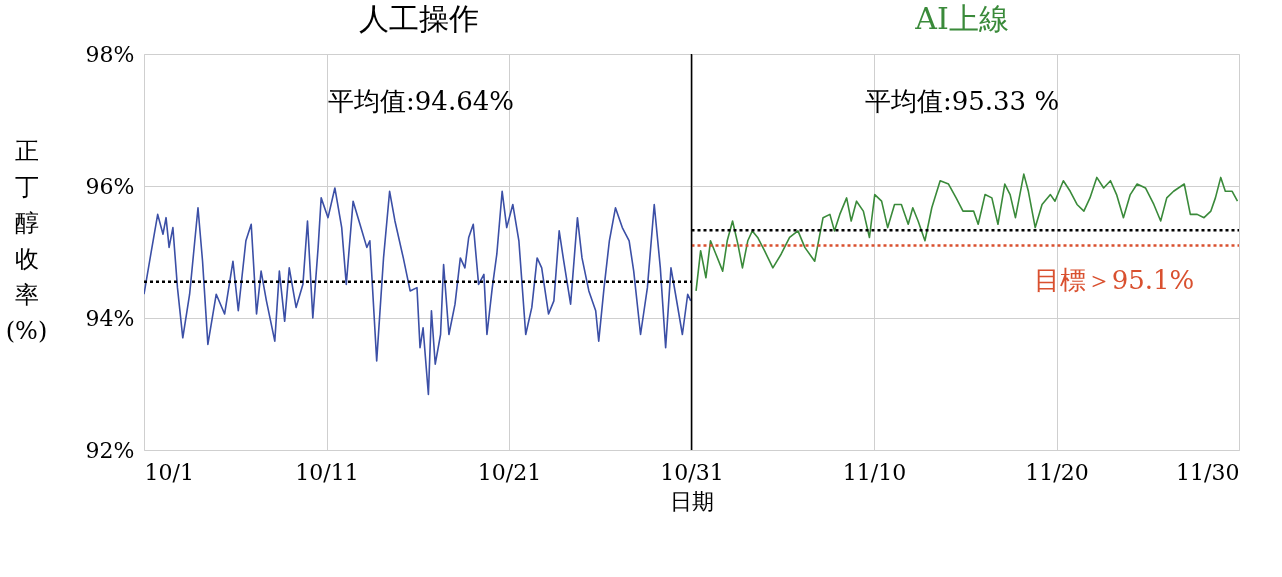 This screenshot has width=1282, height=577. I want to click on y-tick-label: 92%, so click(110, 450).